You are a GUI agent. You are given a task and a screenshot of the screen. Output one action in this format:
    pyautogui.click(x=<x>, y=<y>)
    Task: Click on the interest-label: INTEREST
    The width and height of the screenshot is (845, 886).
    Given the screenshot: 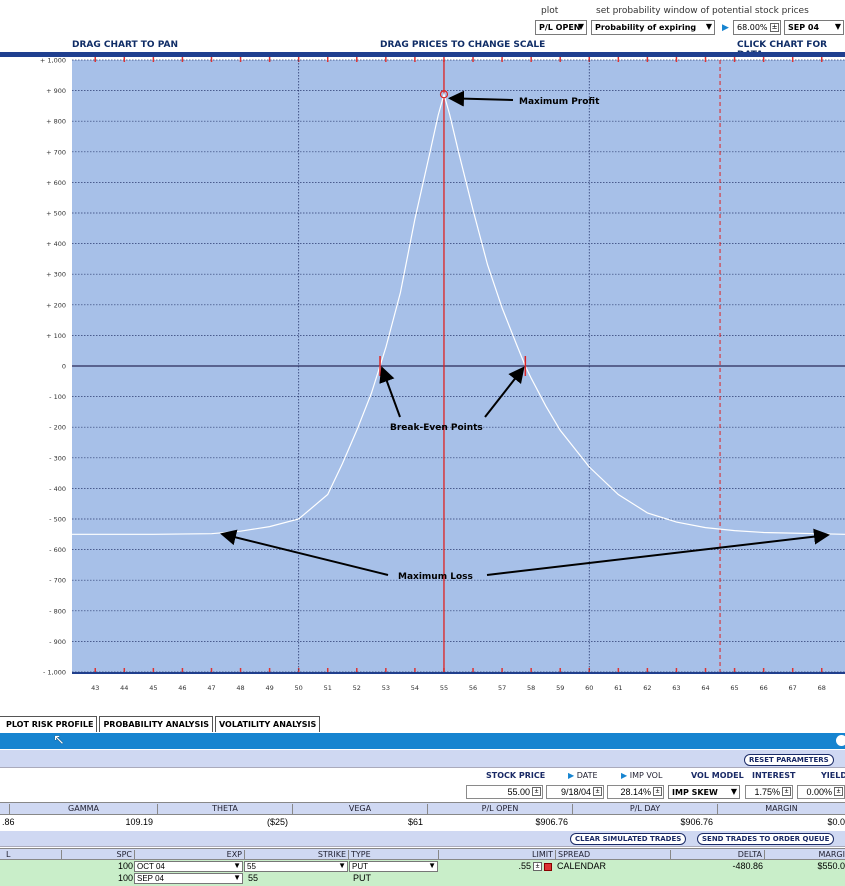 What is the action you would take?
    pyautogui.click(x=774, y=775)
    